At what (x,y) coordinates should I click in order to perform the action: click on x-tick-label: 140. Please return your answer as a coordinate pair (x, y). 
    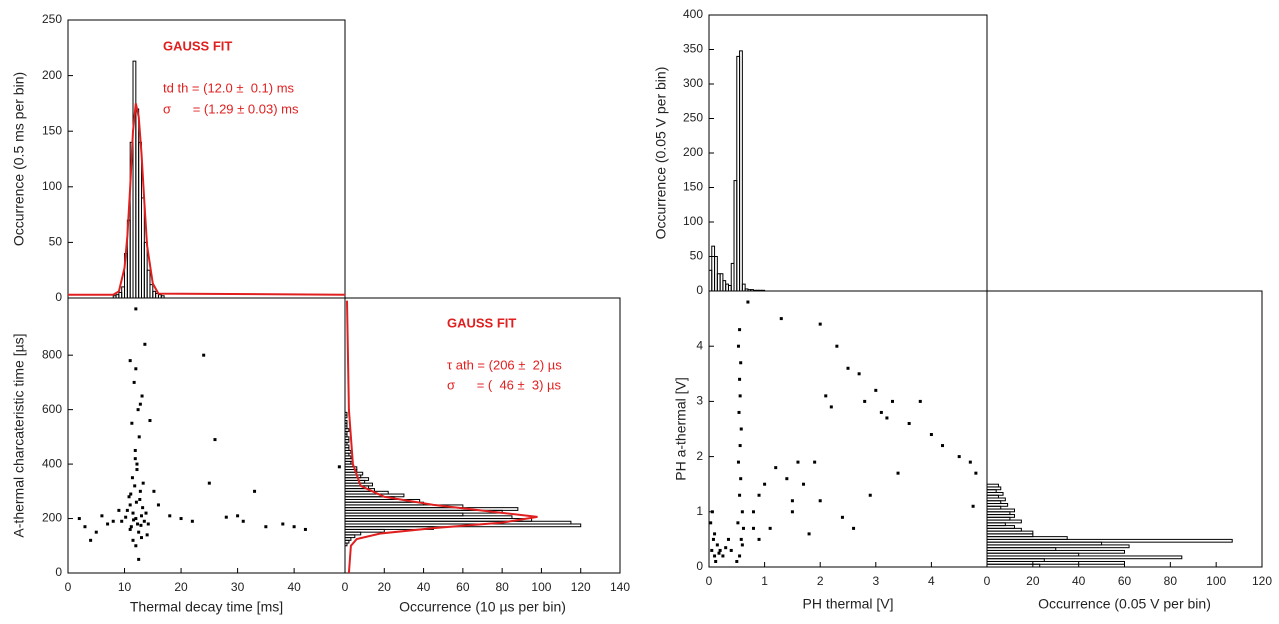
    Looking at the image, I should click on (620, 587).